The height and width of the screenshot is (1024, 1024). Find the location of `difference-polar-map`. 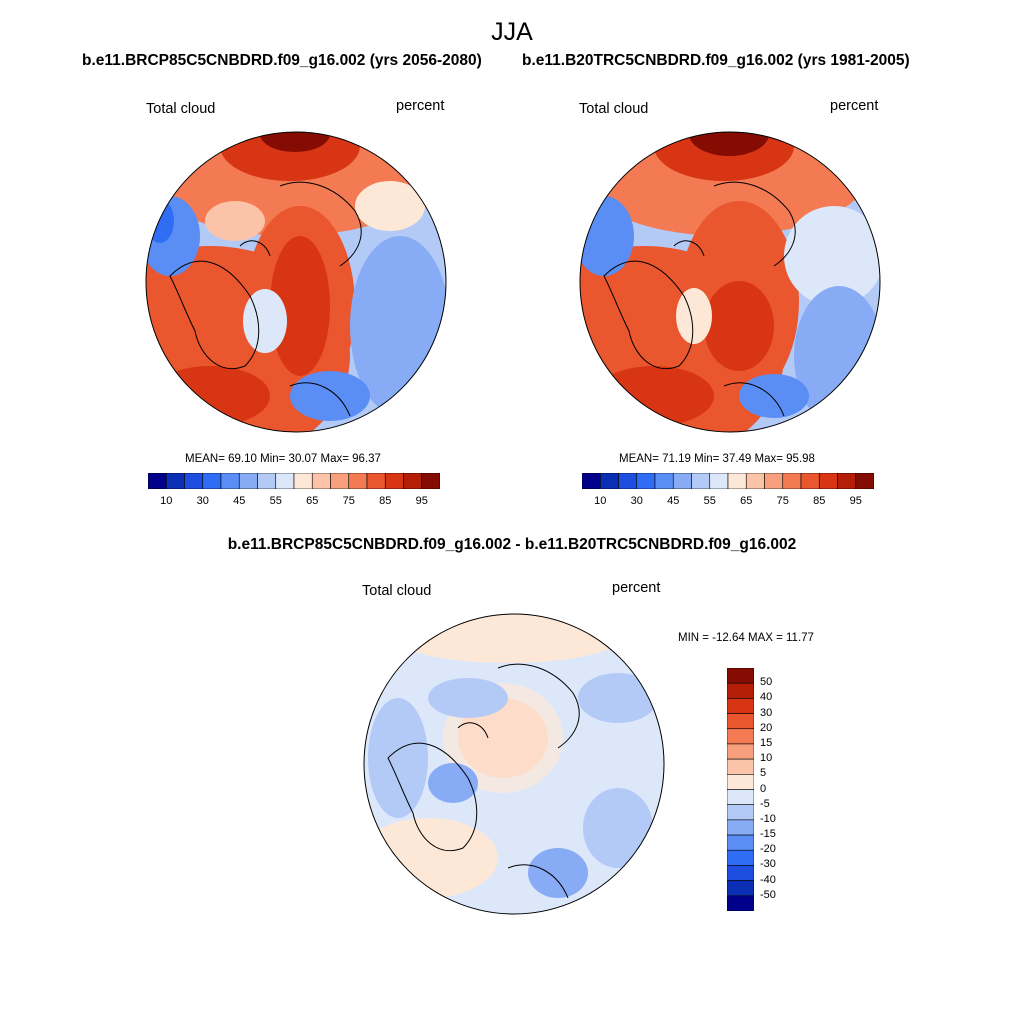

difference-polar-map is located at coordinates (514, 764).